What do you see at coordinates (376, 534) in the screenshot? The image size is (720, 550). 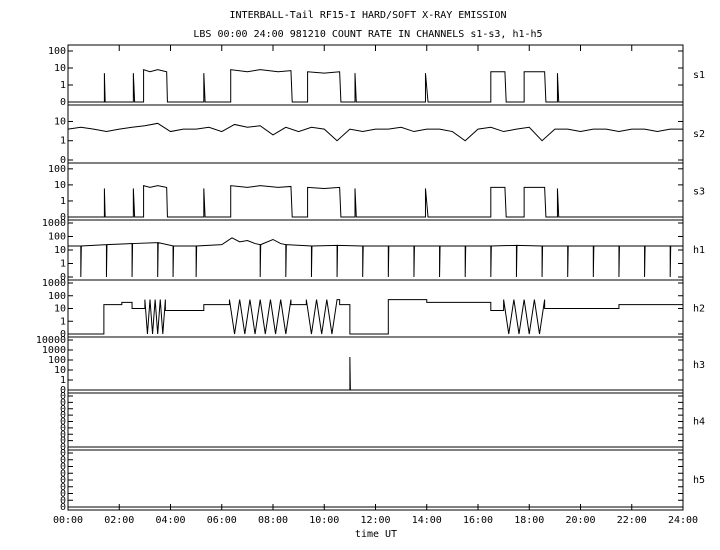 I see `x-axis-label: time UT` at bounding box center [376, 534].